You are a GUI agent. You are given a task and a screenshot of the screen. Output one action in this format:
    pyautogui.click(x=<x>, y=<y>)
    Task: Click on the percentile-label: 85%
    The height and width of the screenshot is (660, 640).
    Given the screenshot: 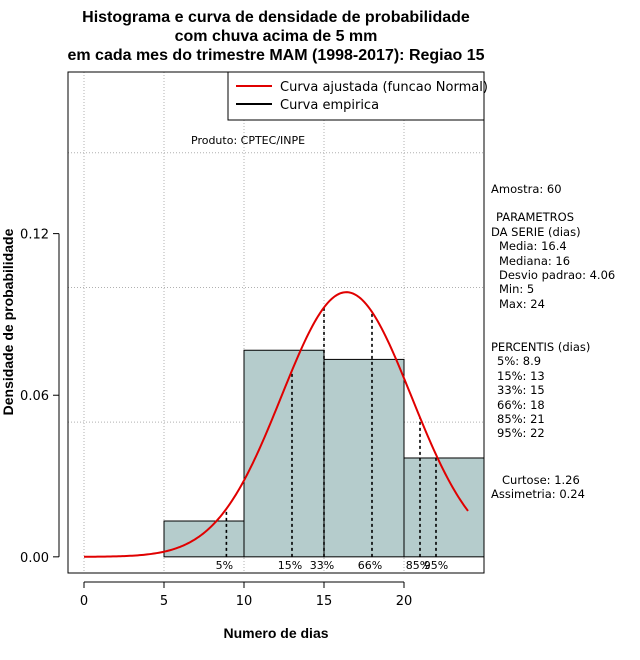 What is the action you would take?
    pyautogui.click(x=418, y=565)
    